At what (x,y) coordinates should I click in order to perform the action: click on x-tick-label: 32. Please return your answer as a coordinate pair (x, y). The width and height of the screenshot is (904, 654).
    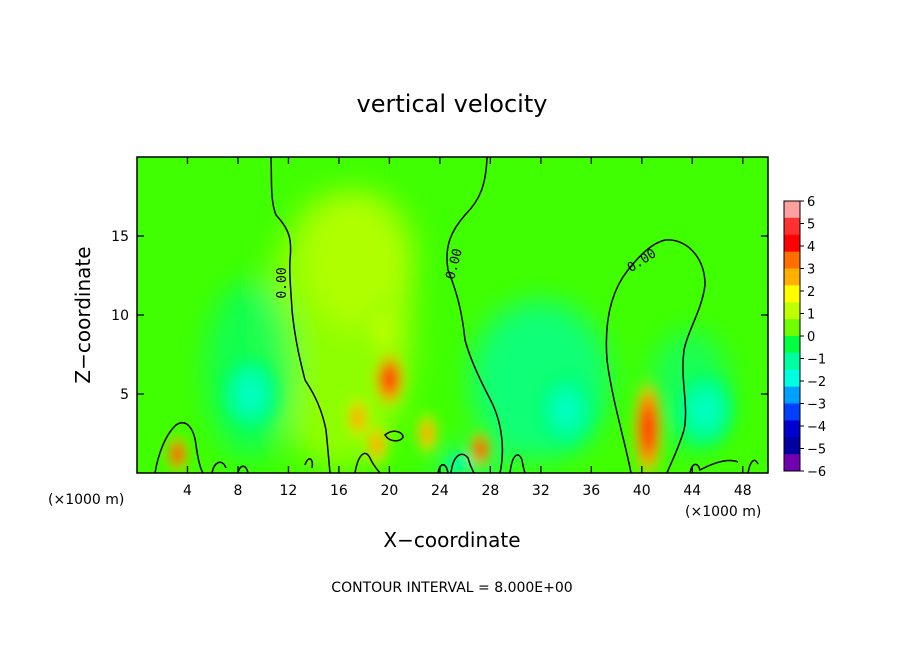
    Looking at the image, I should click on (541, 491).